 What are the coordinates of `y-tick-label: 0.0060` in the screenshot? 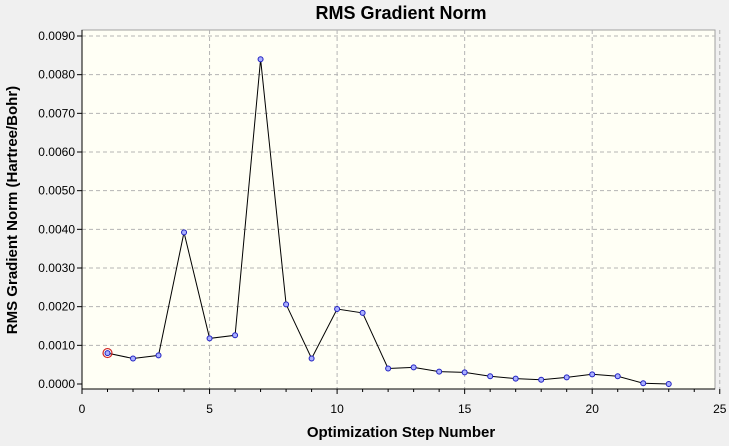 It's located at (56, 152).